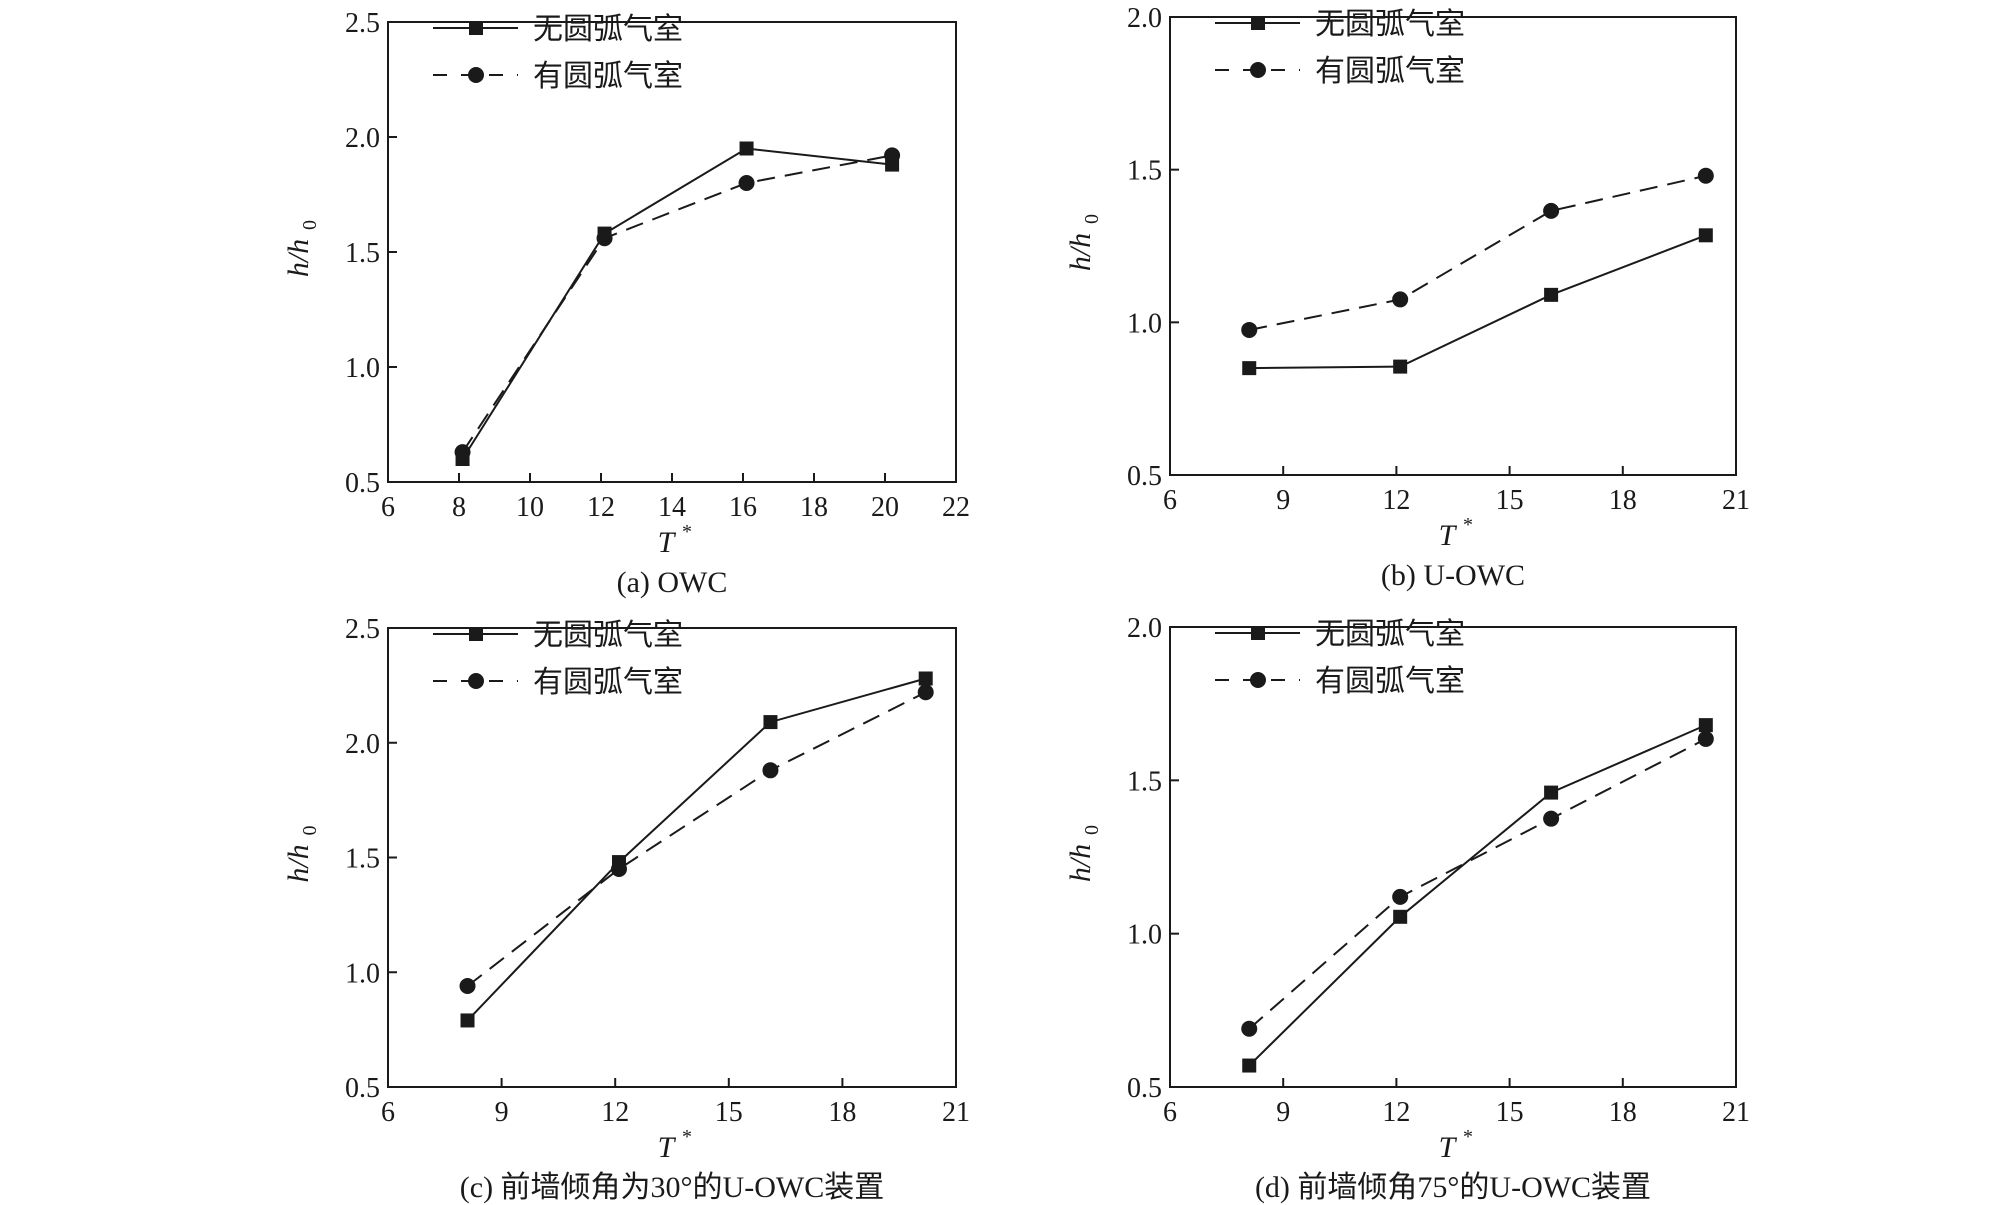  Describe the element at coordinates (459, 507) in the screenshot. I see `x-tick-label: 8` at that location.